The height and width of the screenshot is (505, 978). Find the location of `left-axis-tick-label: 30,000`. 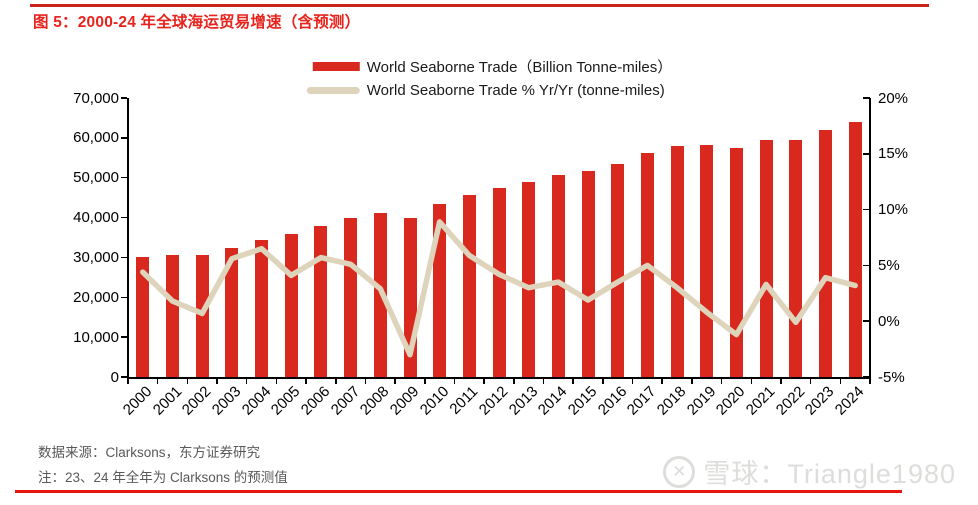

left-axis-tick-label: 30,000 is located at coordinates (96, 257).